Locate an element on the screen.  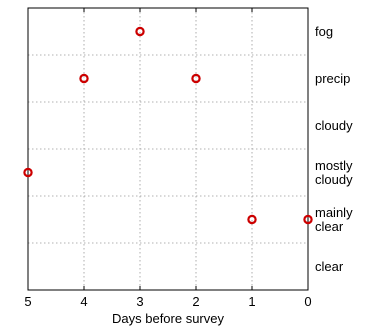
y-category-label: precip is located at coordinates (332, 78).